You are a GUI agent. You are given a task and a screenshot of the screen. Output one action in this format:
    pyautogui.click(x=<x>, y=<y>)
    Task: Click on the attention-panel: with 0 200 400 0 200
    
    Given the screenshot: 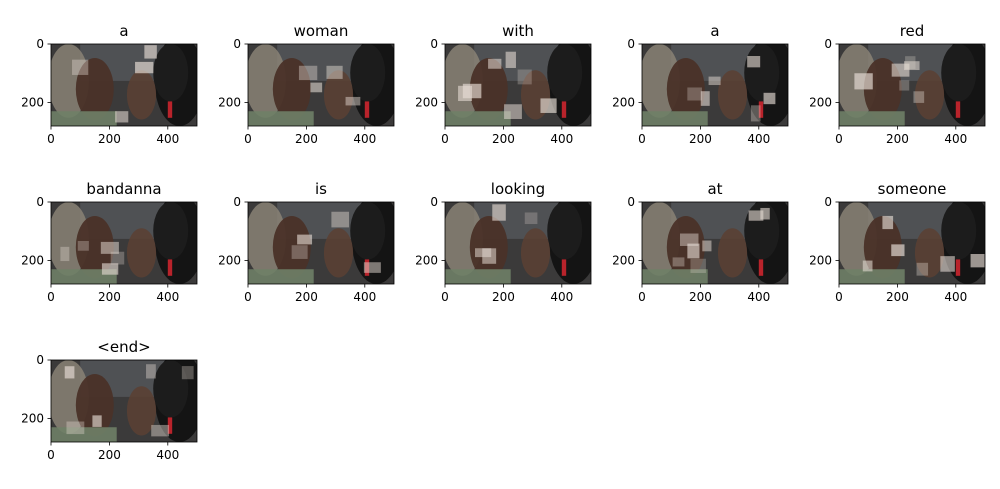 What is the action you would take?
    pyautogui.click(x=503, y=84)
    